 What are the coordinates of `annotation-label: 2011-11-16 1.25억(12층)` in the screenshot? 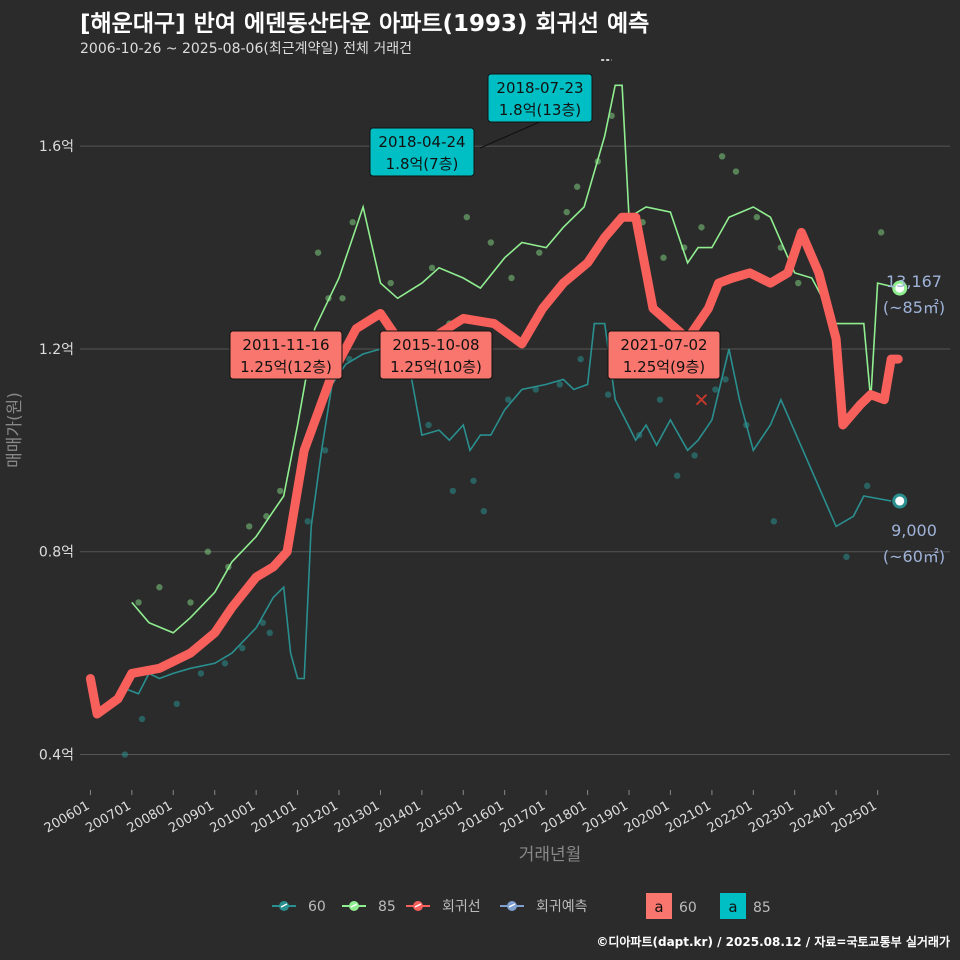 It's located at (286, 355).